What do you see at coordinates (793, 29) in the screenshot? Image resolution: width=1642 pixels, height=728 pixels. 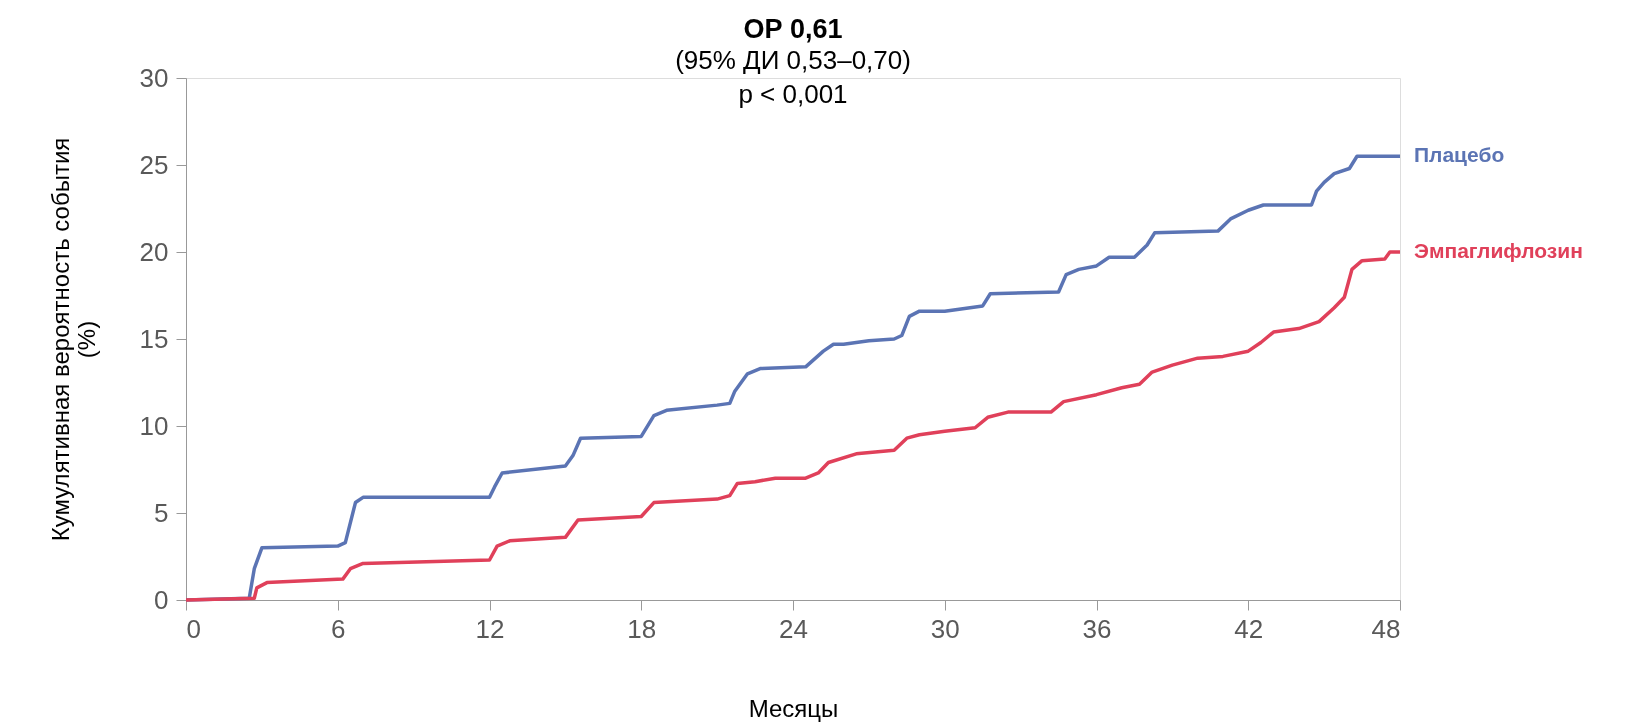 I see `chart-title: ОР 0,61` at bounding box center [793, 29].